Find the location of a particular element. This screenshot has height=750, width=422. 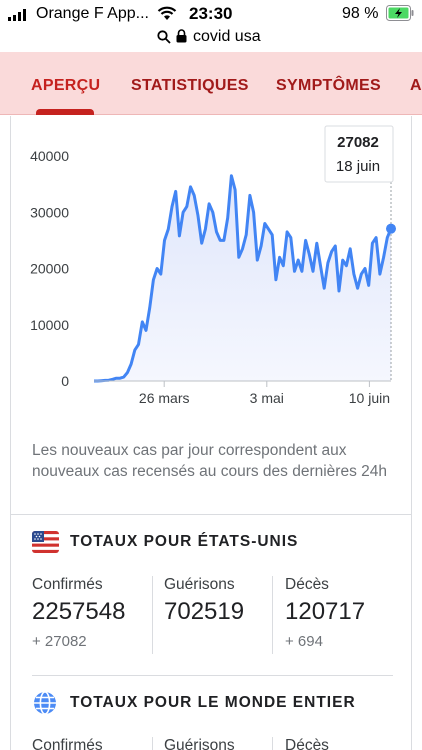

globe-icon is located at coordinates (45, 703).